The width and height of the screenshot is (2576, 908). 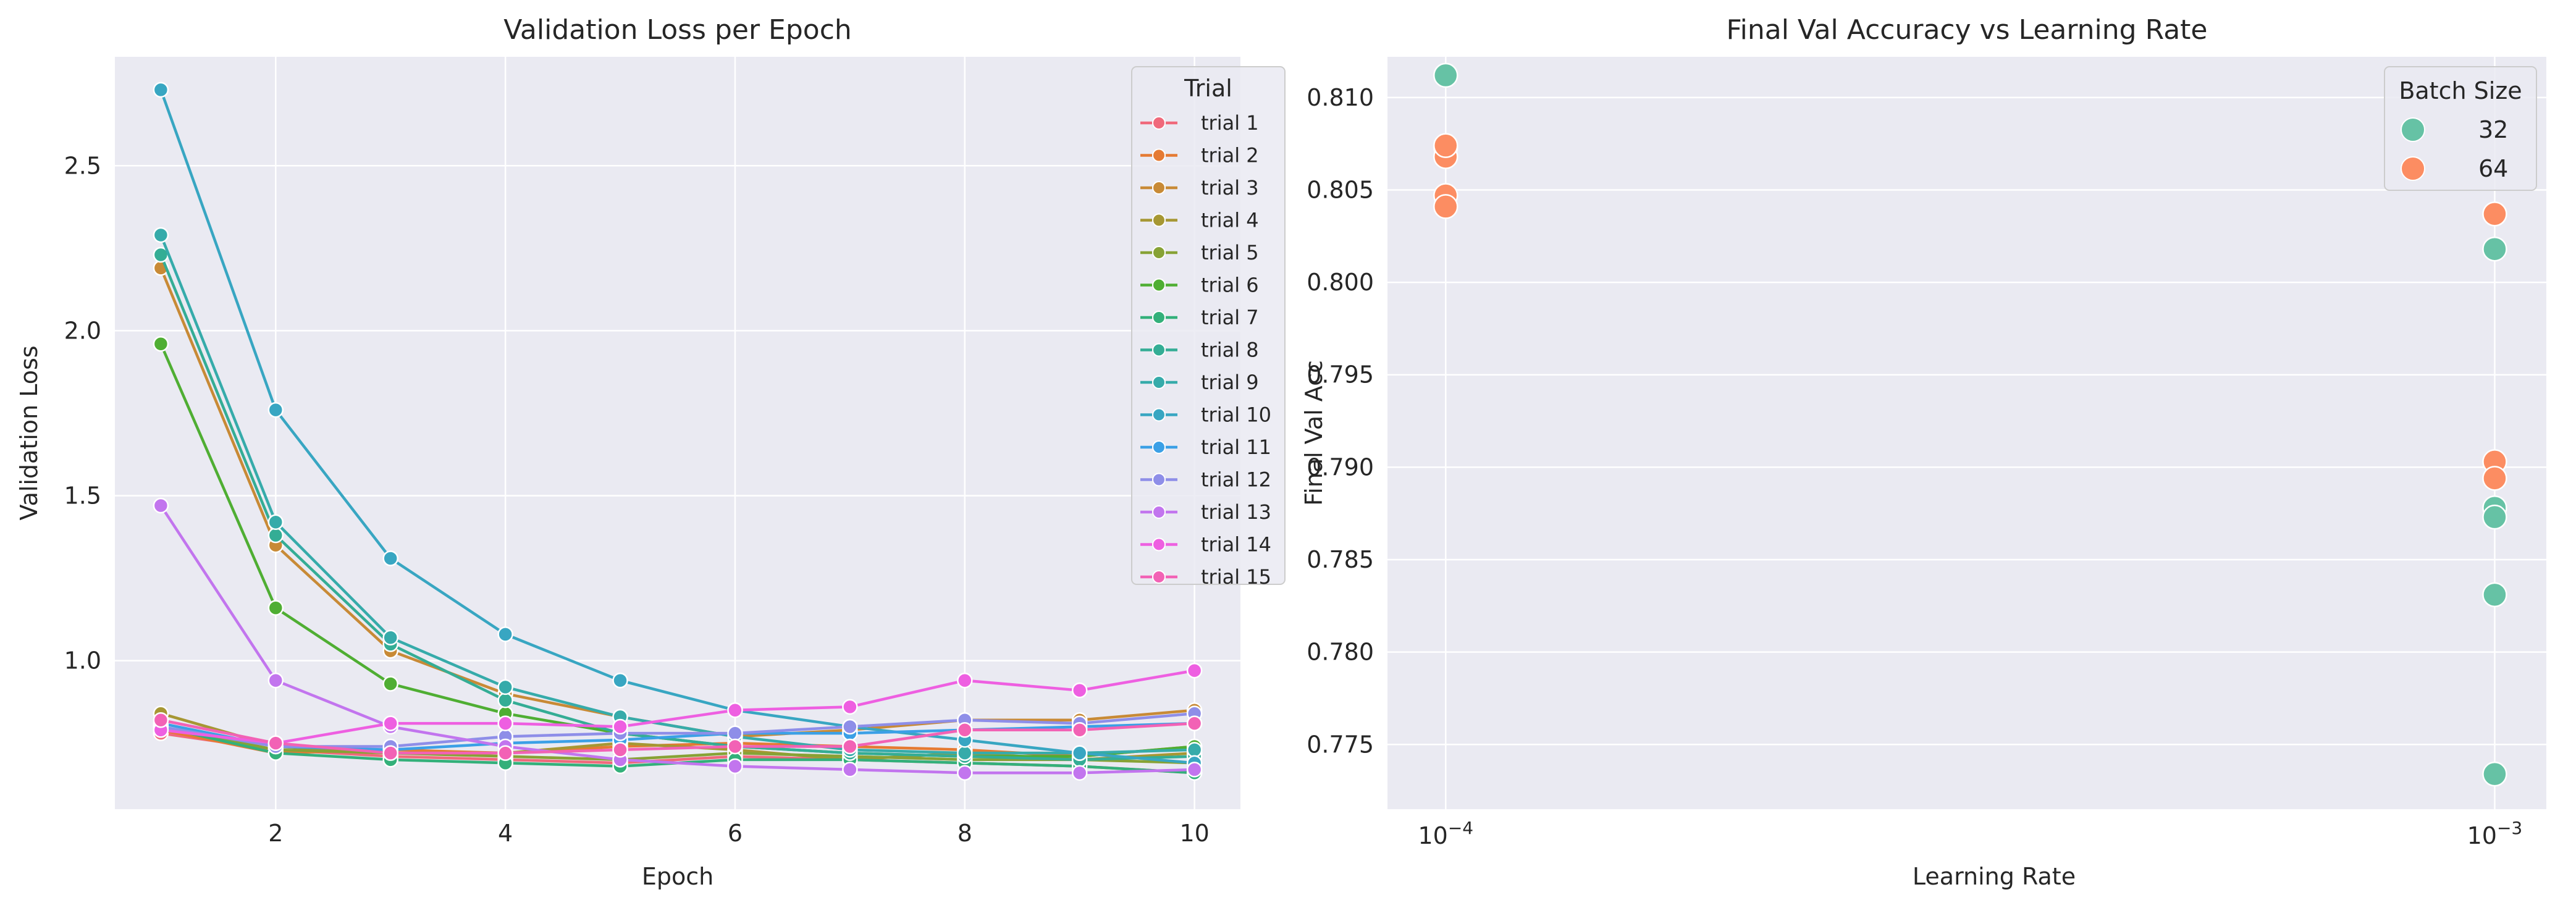 What do you see at coordinates (1199, 252) in the screenshot?
I see `legend-entry: trial 5` at bounding box center [1199, 252].